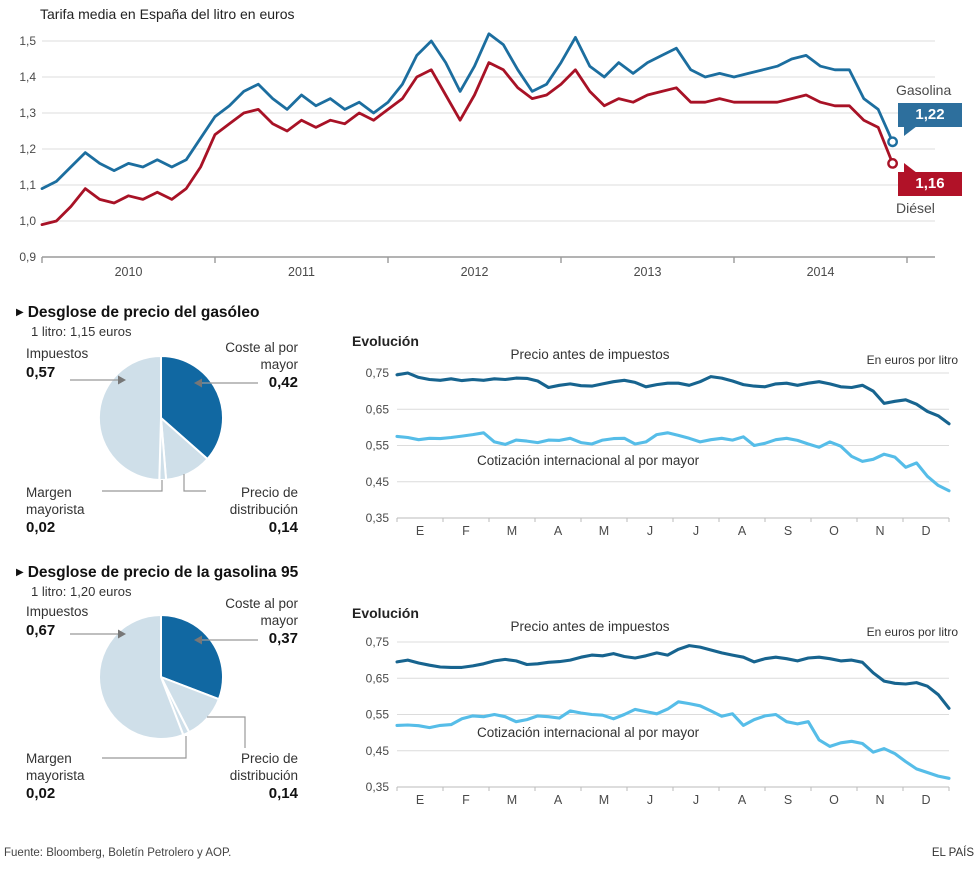 Image resolution: width=980 pixels, height=873 pixels. I want to click on annot-precio-antes-1: Precio antes de impuestos, so click(590, 354).